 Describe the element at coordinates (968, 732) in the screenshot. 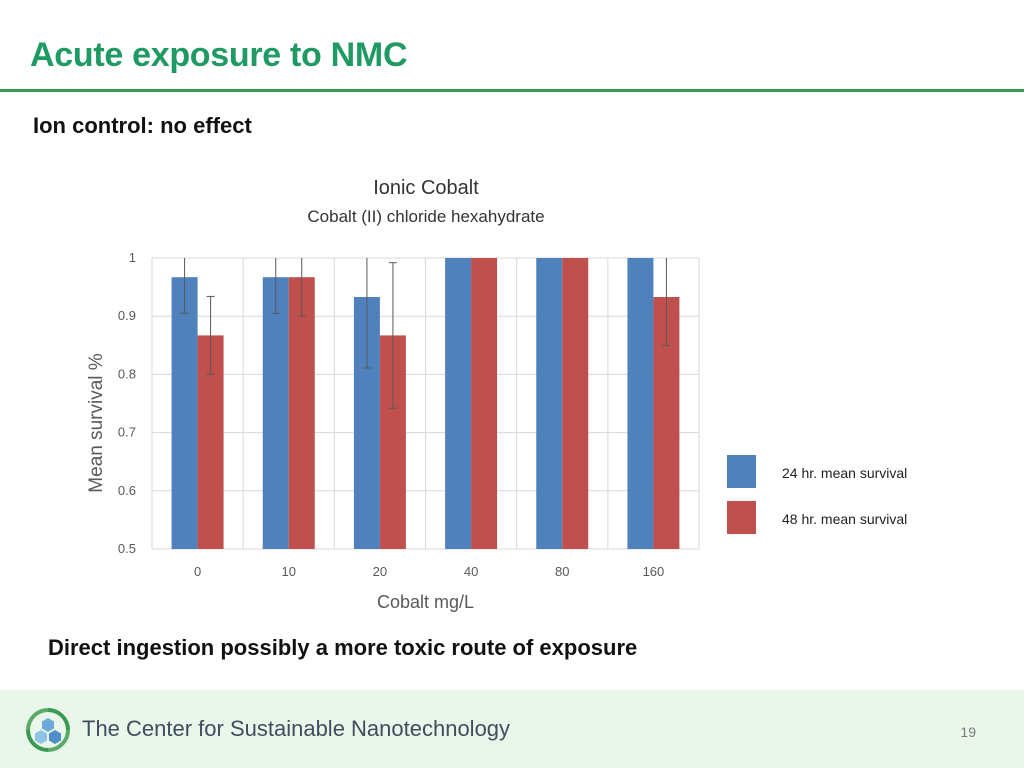

I see `page-number: 19` at that location.